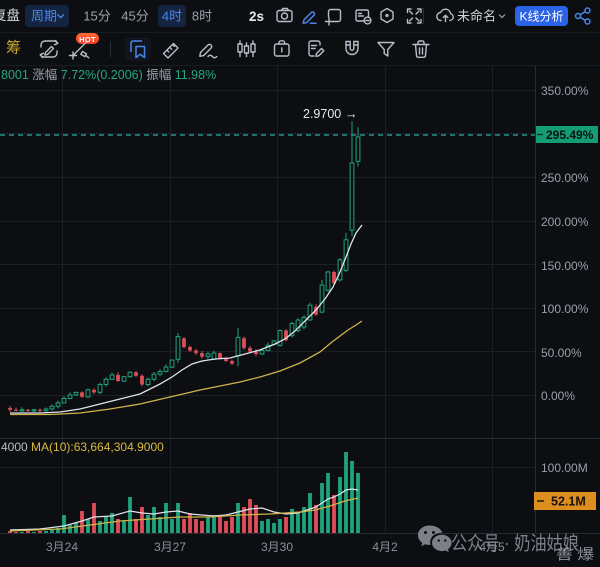 Image resolution: width=600 pixels, height=567 pixels. What do you see at coordinates (558, 396) in the screenshot?
I see `svg-text: 0.00%` at bounding box center [558, 396].